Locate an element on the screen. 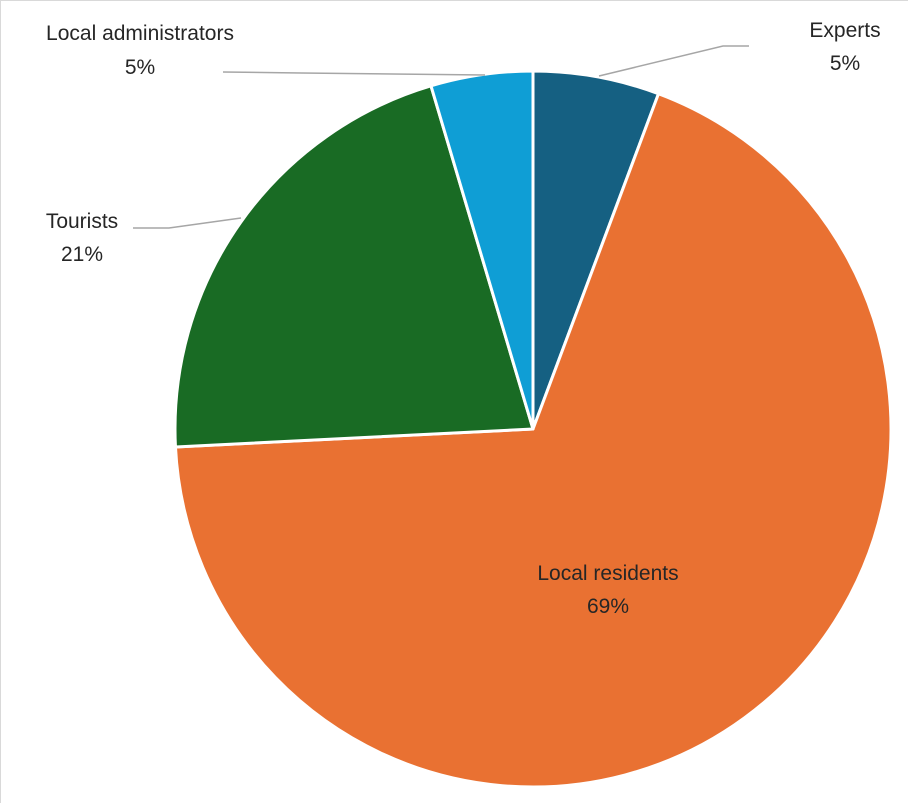 This screenshot has height=809, width=908. slice-experts is located at coordinates (595, 250).